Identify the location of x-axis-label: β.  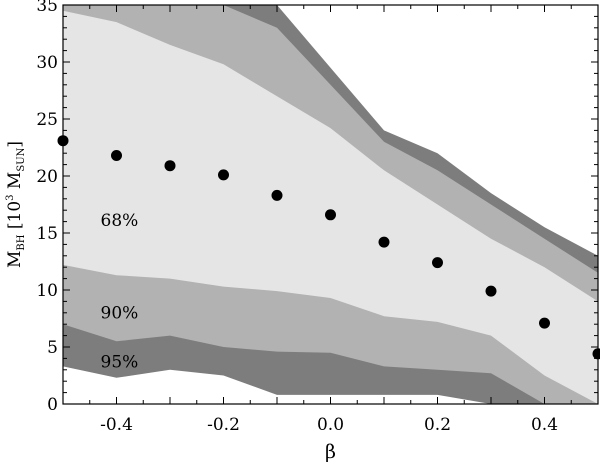
(330, 452).